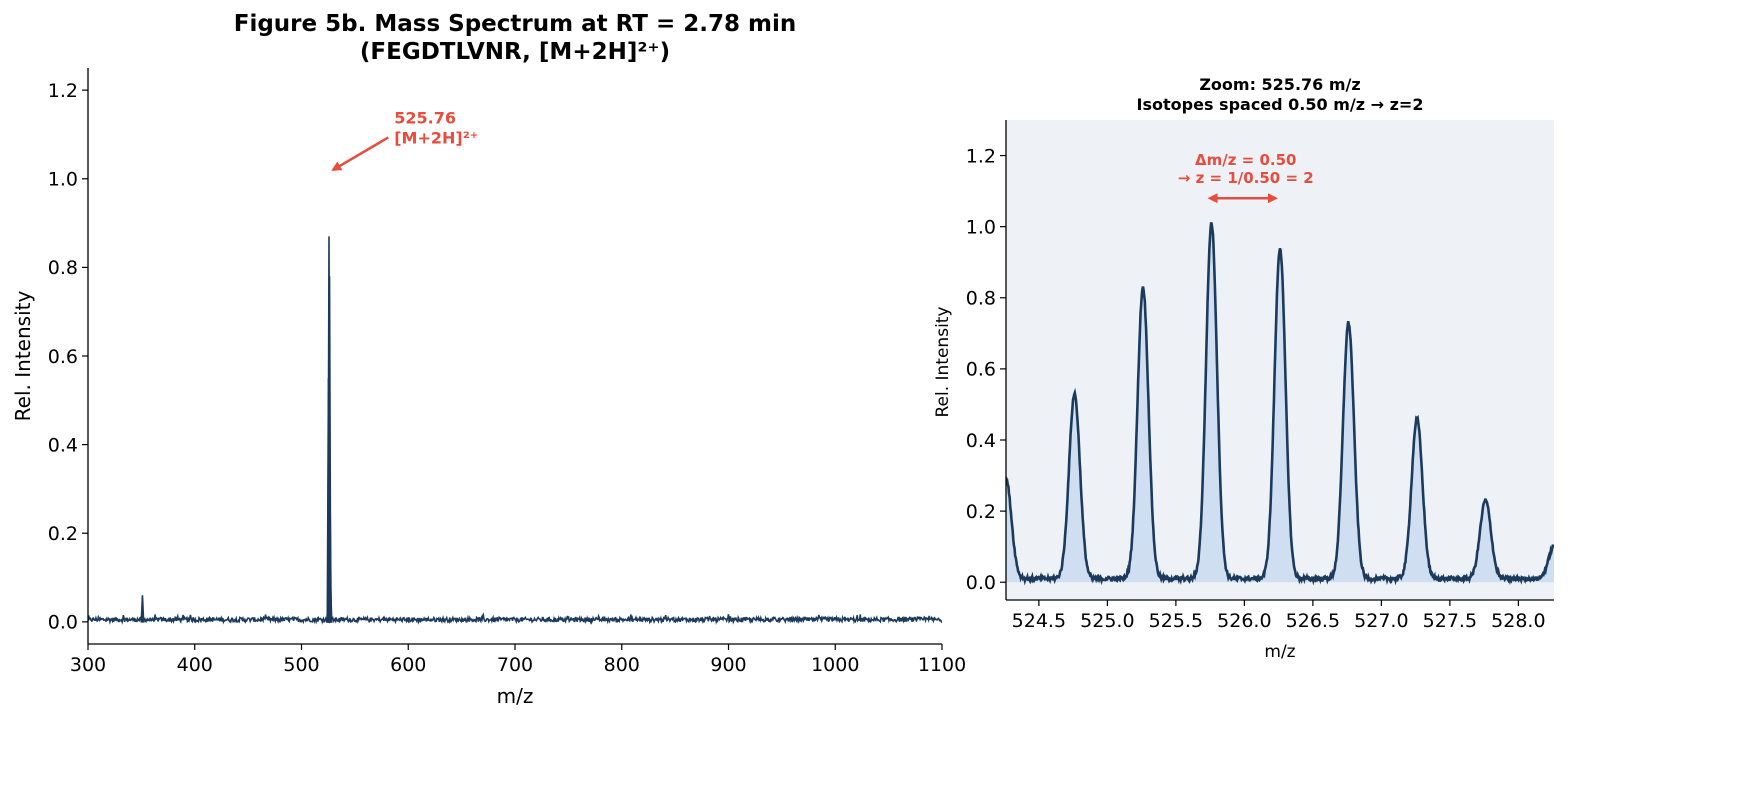  I want to click on zoom-y-tick-label: 0.4, so click(981, 441).